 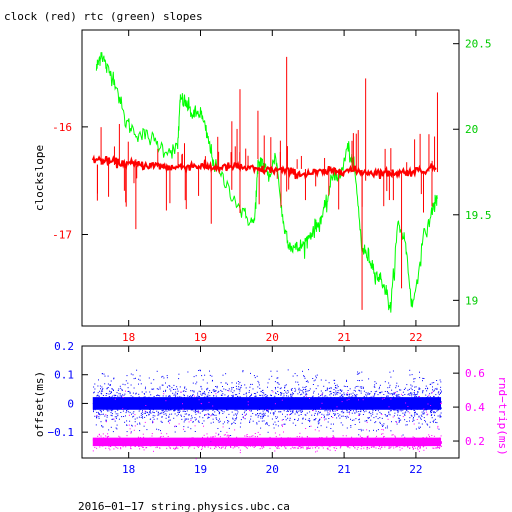 I want to click on bottom-y-tick-label: 0, so click(x=70, y=403).